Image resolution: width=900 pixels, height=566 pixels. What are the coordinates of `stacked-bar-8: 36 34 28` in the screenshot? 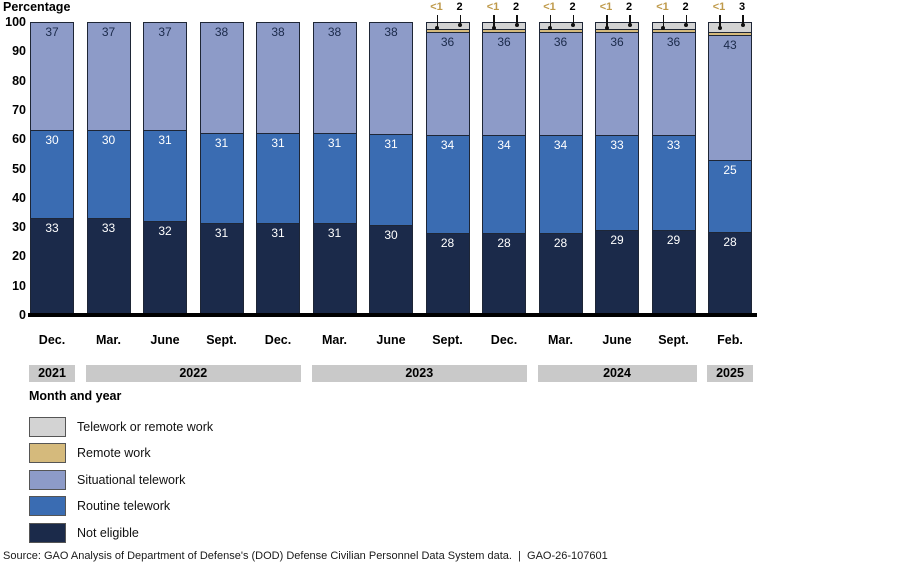 It's located at (447, 168).